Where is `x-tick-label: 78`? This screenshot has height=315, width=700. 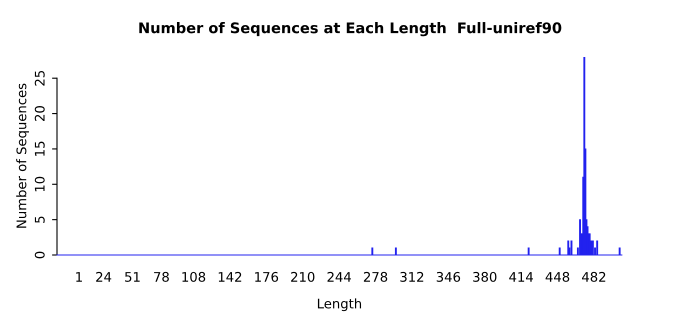 x-tick-label: 78 is located at coordinates (161, 277).